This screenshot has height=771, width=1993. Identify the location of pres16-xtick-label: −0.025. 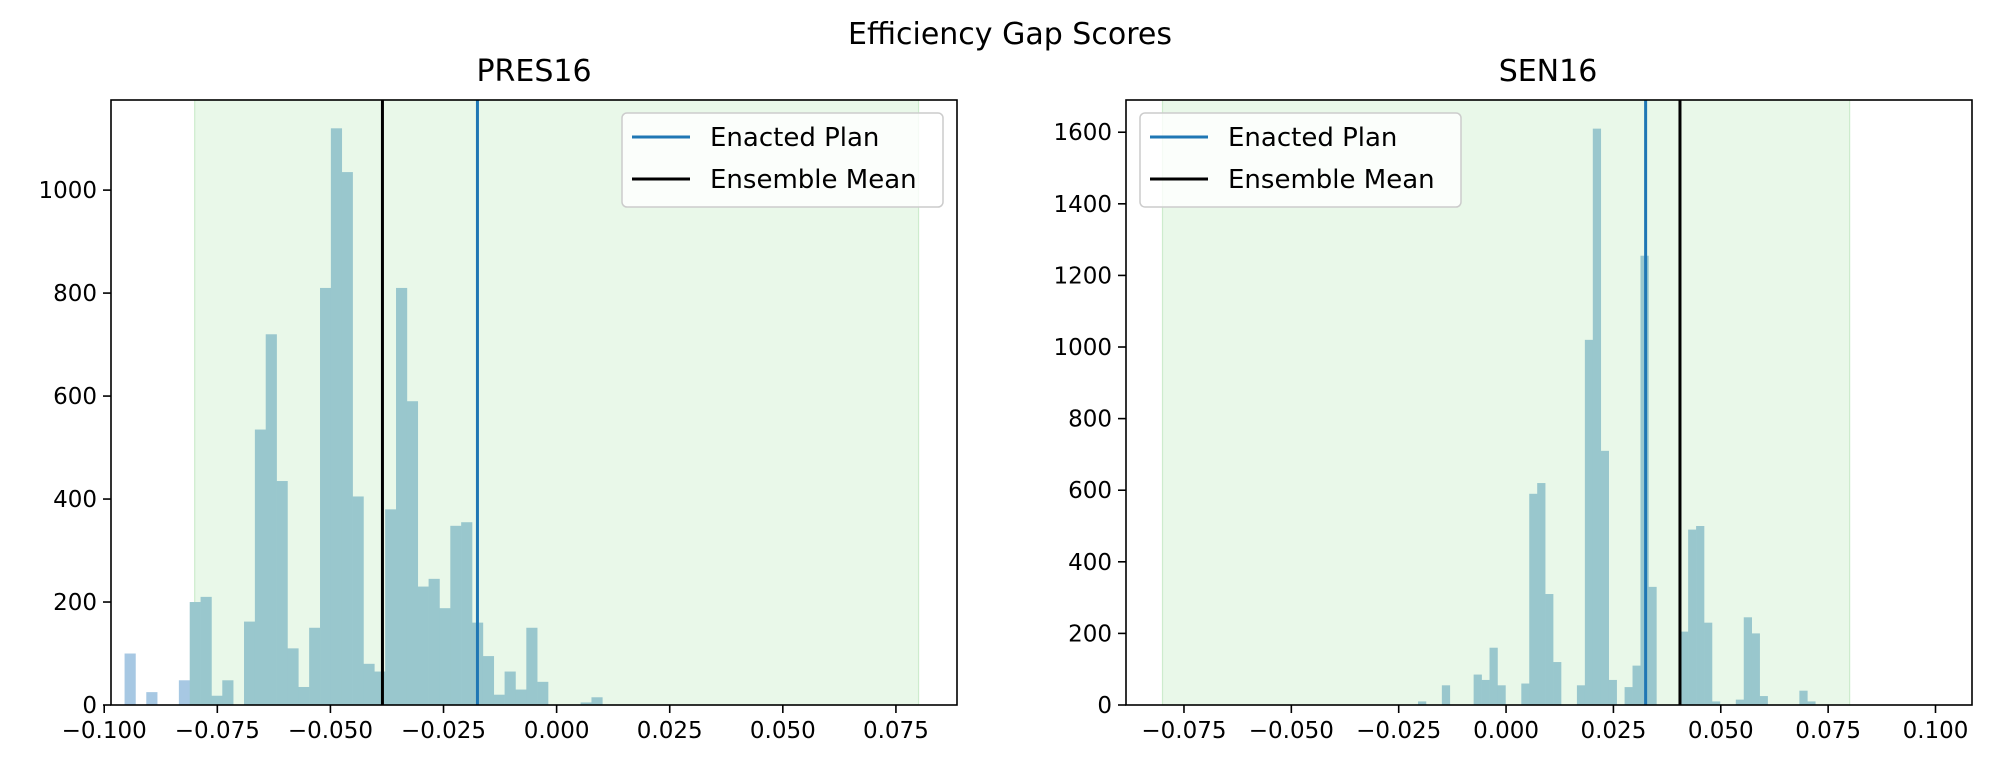
(443, 731).